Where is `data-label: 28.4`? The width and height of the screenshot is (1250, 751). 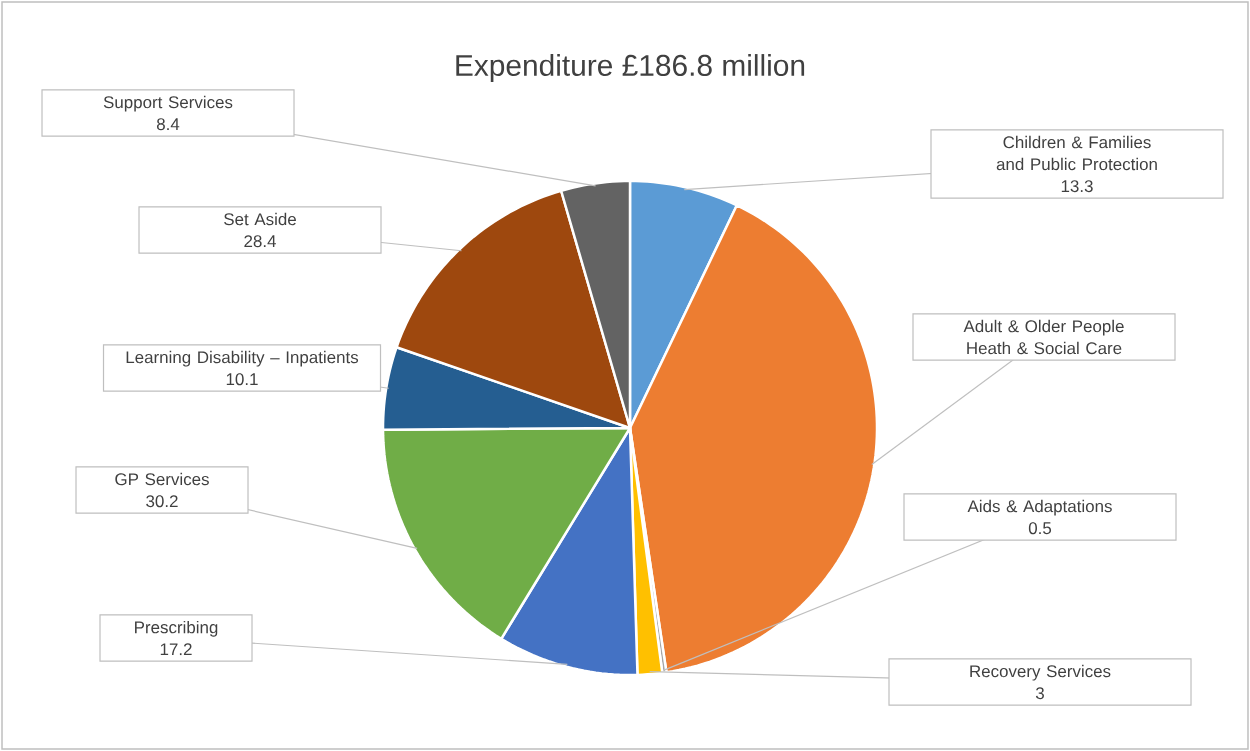
data-label: 28.4 is located at coordinates (260, 241).